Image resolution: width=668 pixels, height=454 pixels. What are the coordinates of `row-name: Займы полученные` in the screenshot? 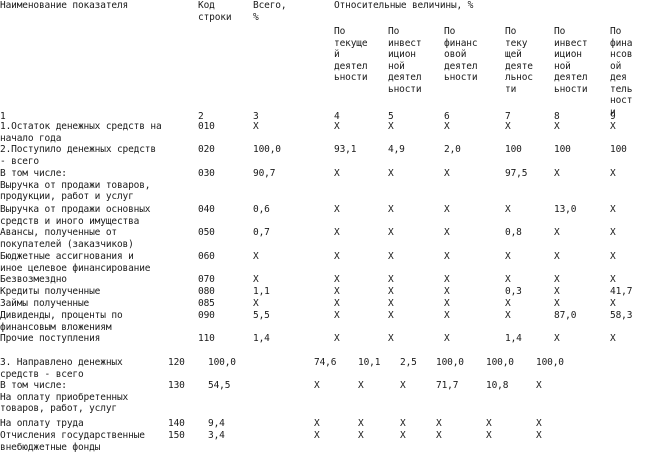 It's located at (45, 303).